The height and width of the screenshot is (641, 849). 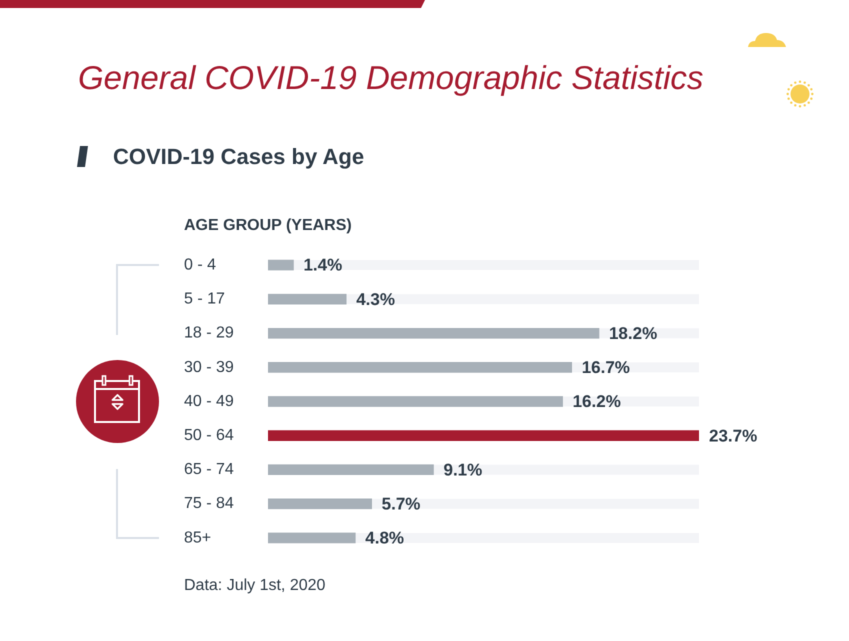 What do you see at coordinates (209, 435) in the screenshot?
I see `y-tick-label: 50 - 64` at bounding box center [209, 435].